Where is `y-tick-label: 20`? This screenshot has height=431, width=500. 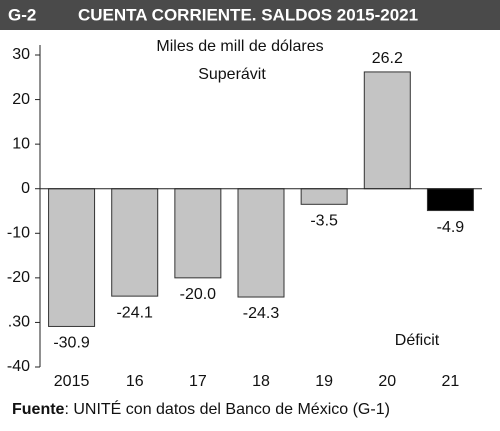 y-tick-label: 20 is located at coordinates (21, 99).